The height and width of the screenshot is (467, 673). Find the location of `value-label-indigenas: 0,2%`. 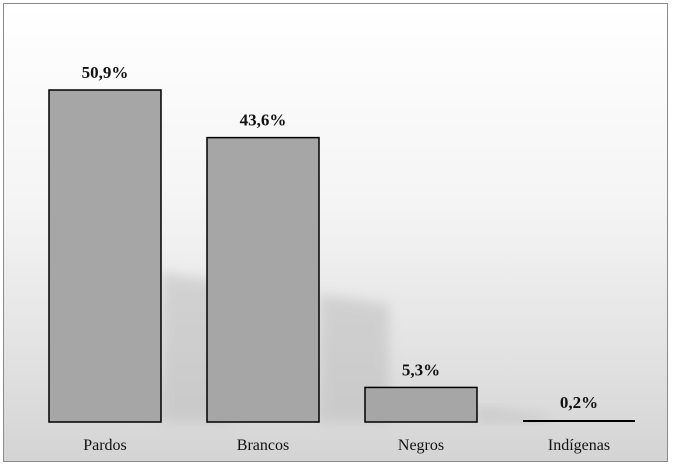

value-label-indigenas: 0,2% is located at coordinates (579, 402).